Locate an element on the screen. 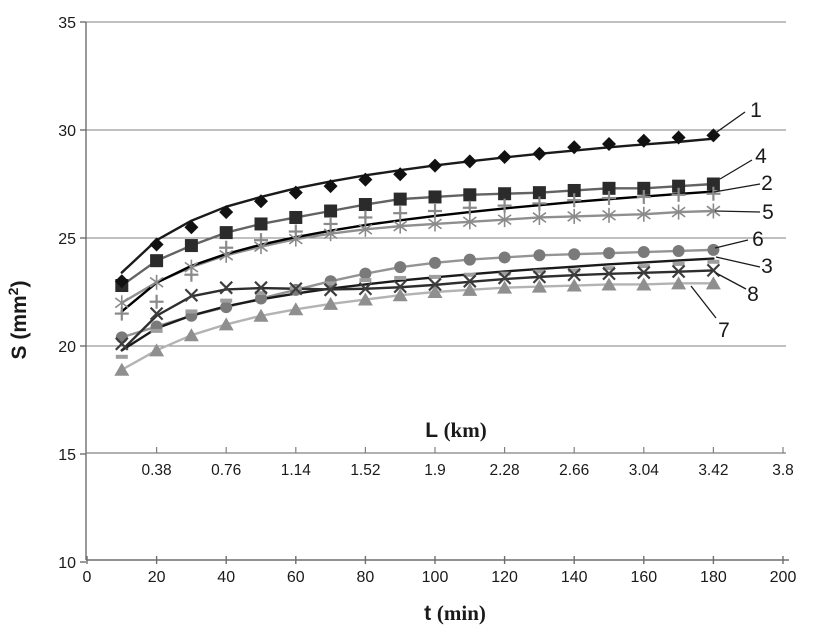  x-tick-label: 160 is located at coordinates (643, 577).